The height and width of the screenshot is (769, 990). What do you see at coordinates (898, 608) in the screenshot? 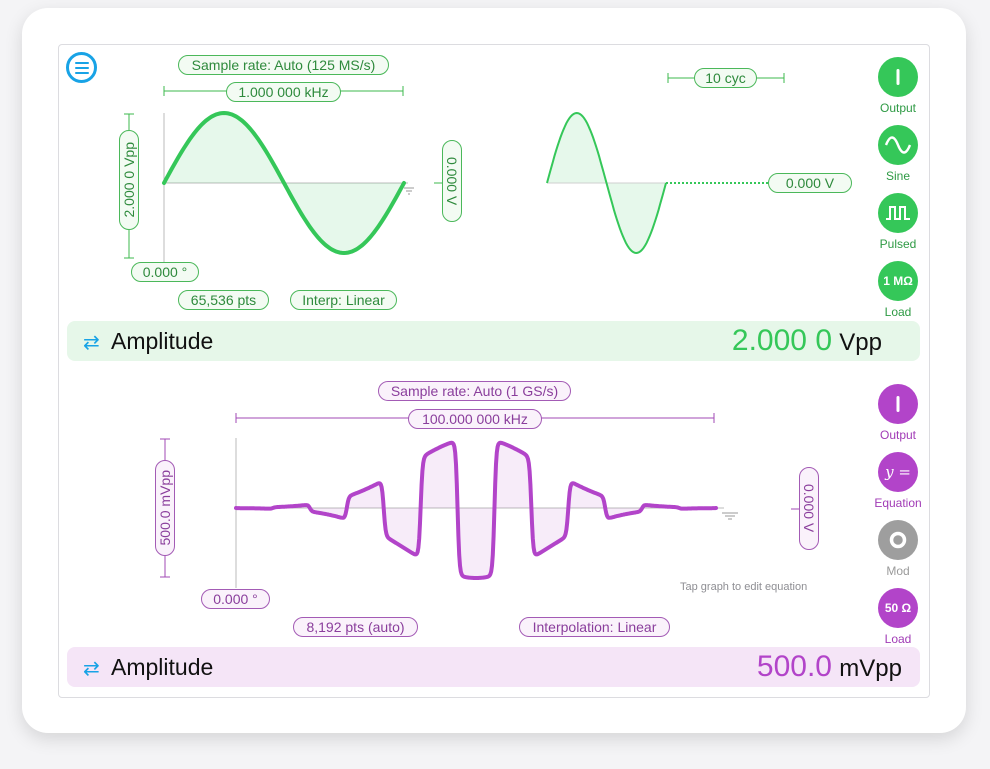
I see `load-icon: 50 Ω` at bounding box center [898, 608].